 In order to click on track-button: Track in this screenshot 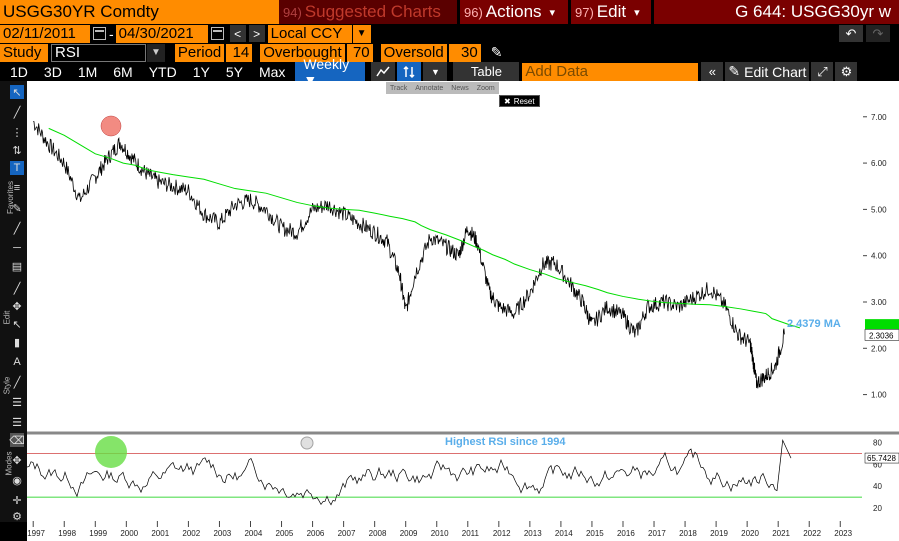, I will do `click(399, 88)`.